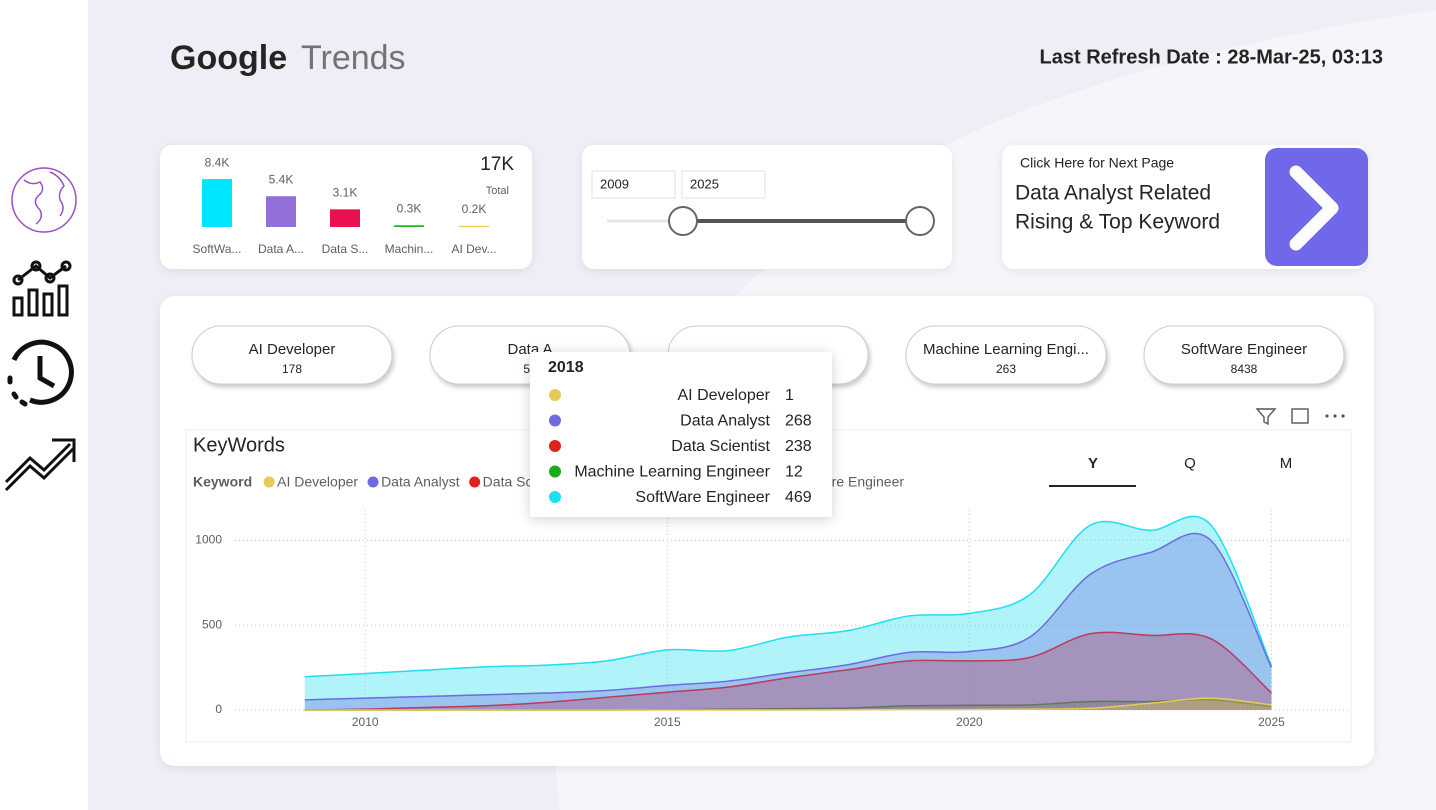 The image size is (1436, 810). Describe the element at coordinates (208, 540) in the screenshot. I see `y-tick-label: 1000` at that location.